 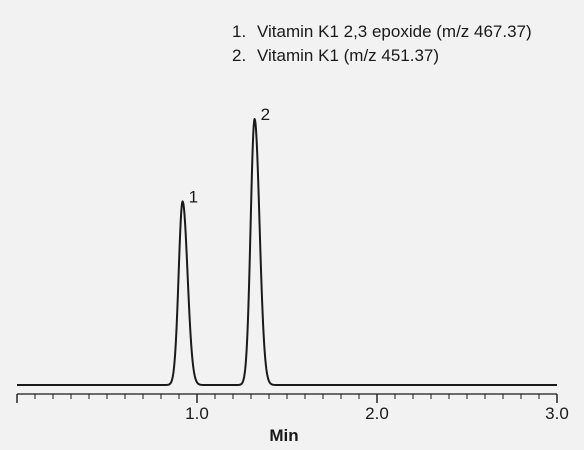 I want to click on x-tick-label-3: 3.0, so click(x=557, y=413).